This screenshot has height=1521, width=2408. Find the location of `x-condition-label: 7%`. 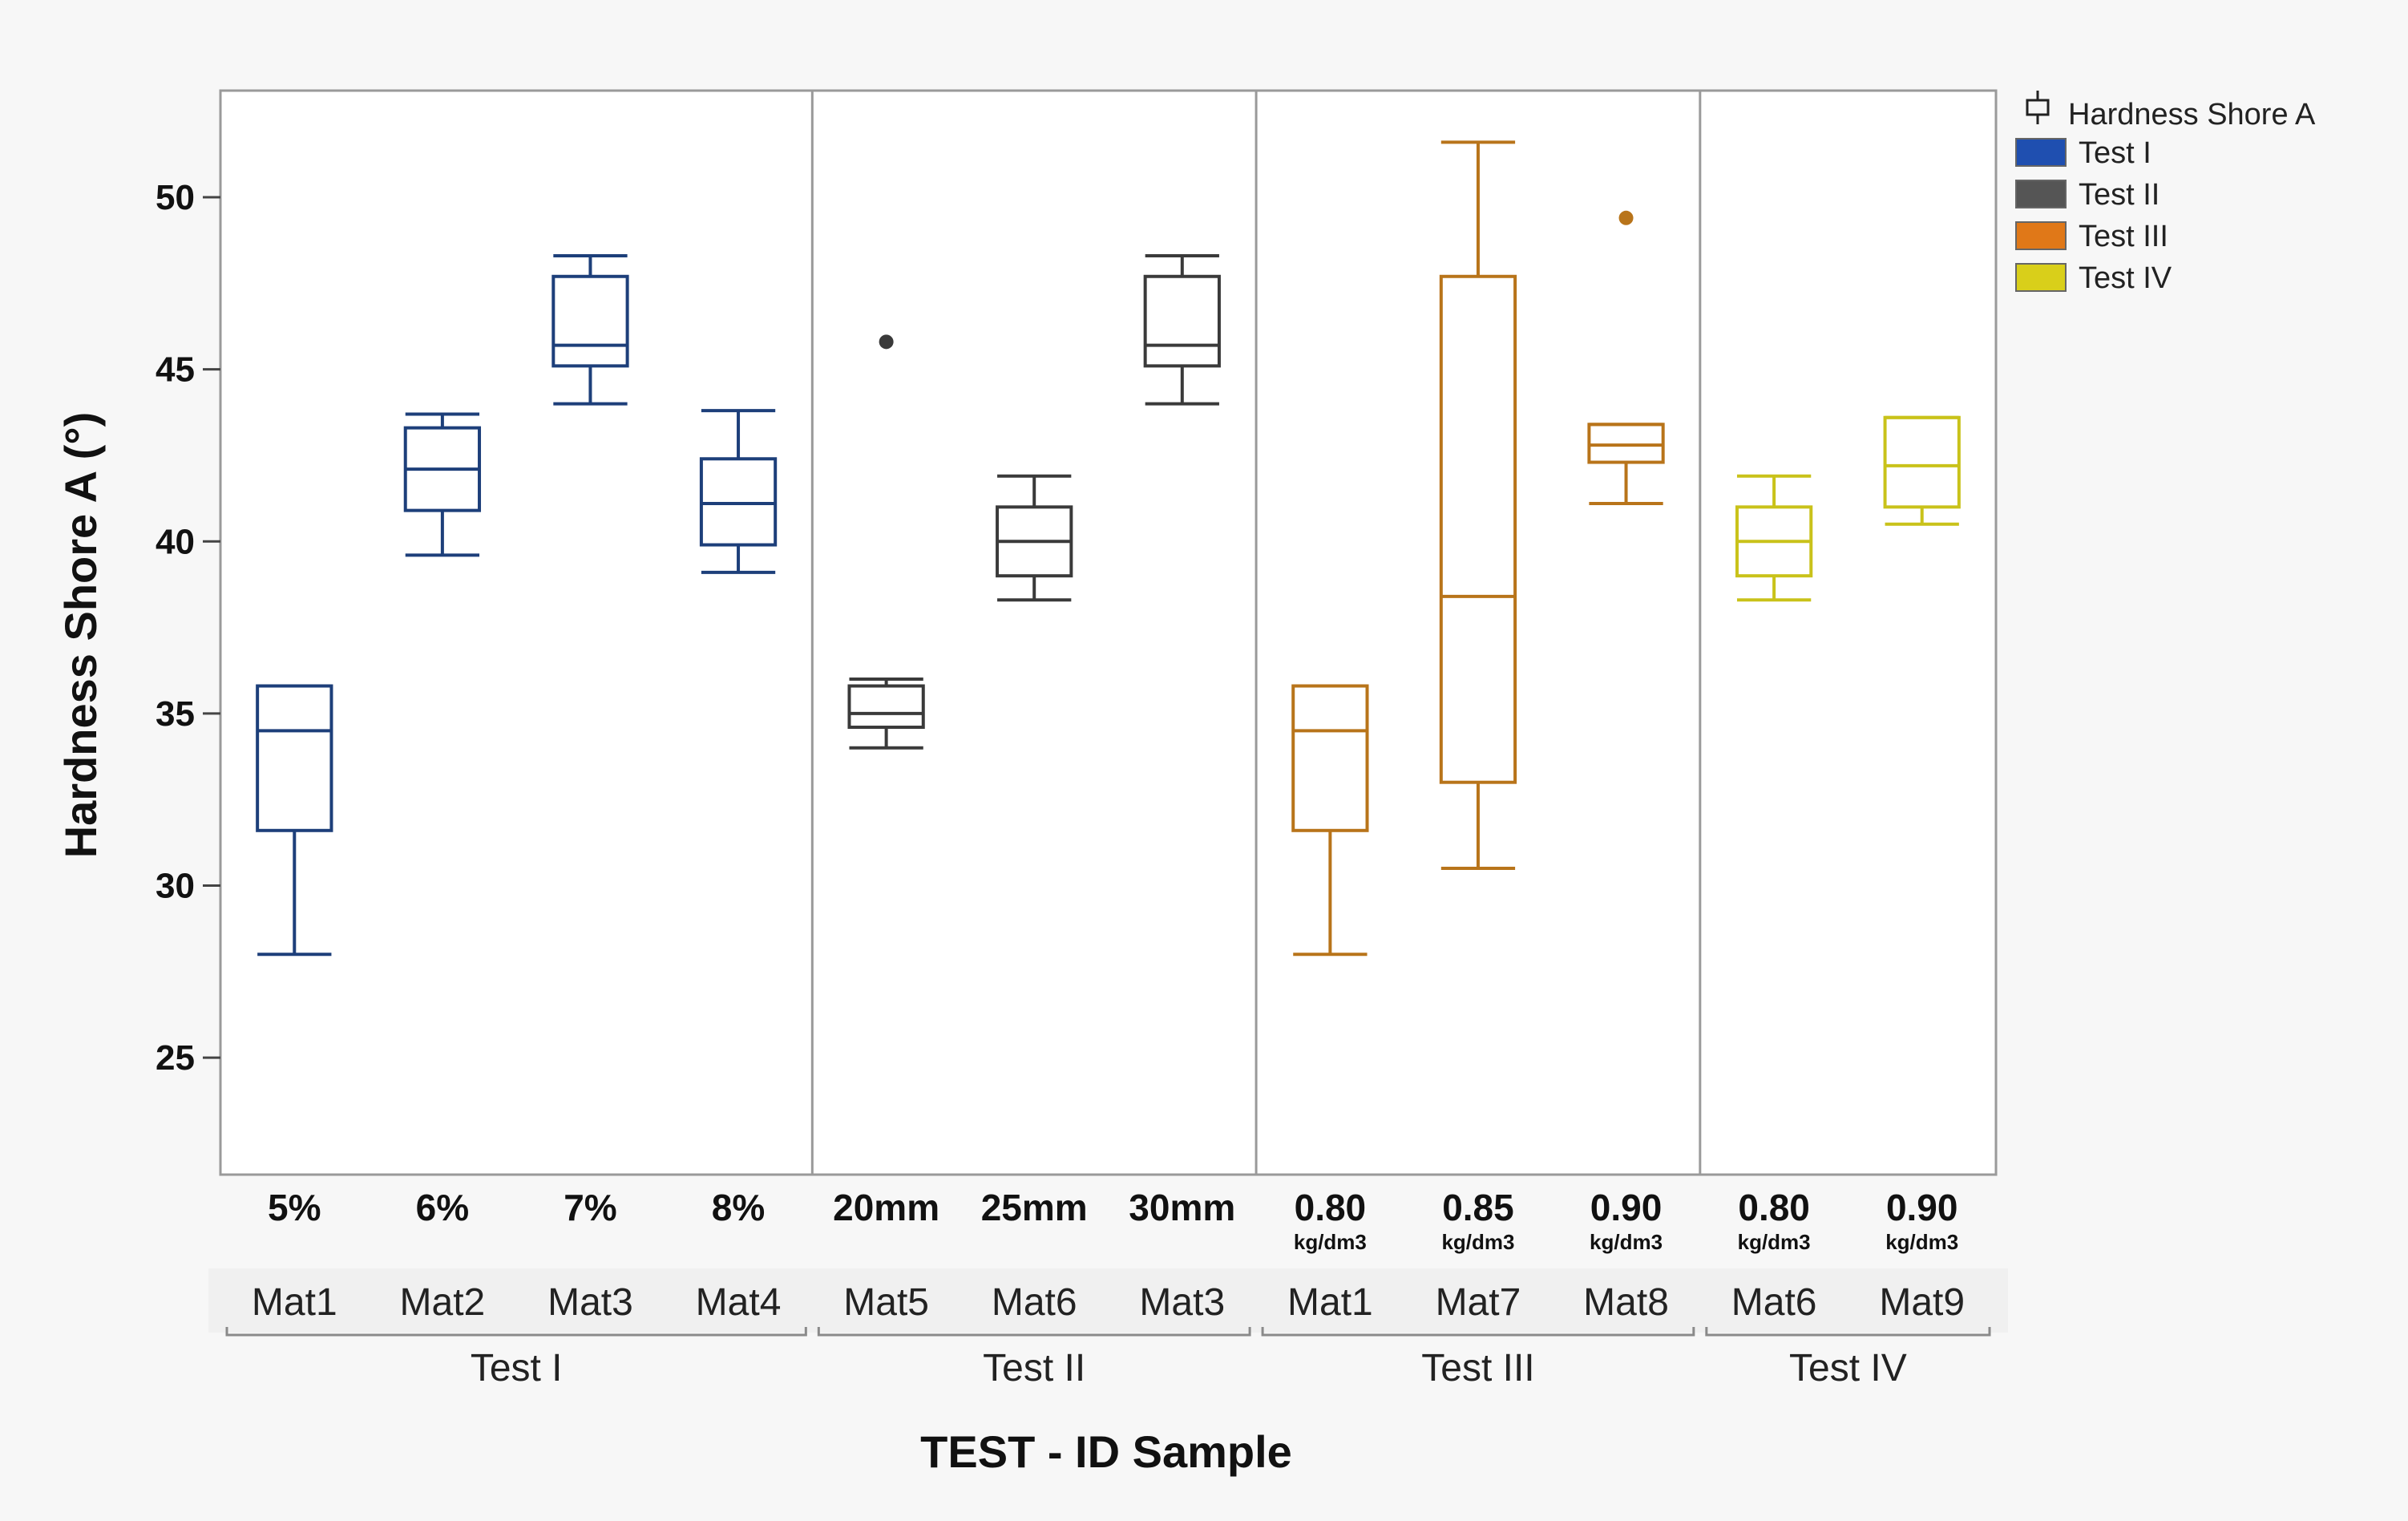

x-condition-label: 7% is located at coordinates (590, 1208).